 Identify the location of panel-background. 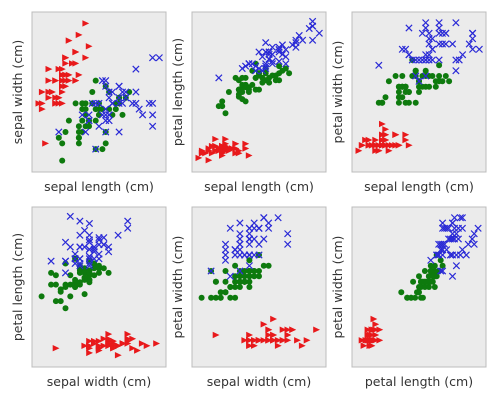
(259, 287).